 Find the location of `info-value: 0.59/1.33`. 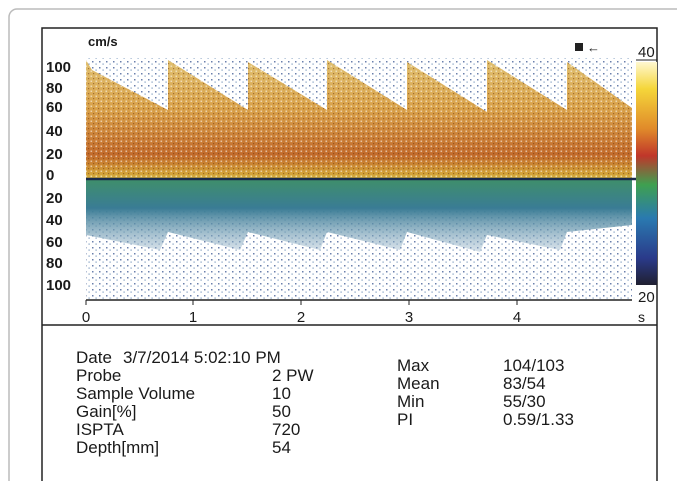

info-value: 0.59/1.33 is located at coordinates (538, 419).